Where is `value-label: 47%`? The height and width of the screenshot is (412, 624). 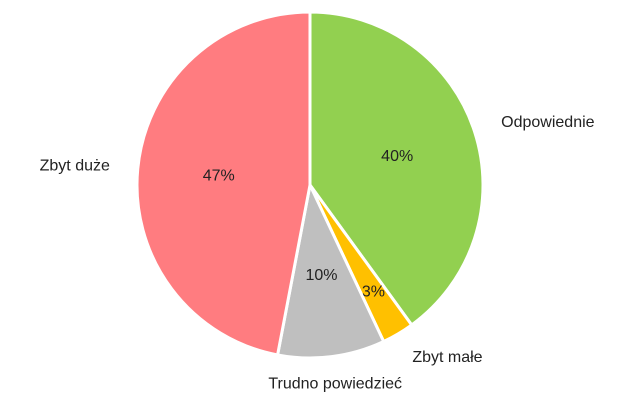 value-label: 47% is located at coordinates (219, 176).